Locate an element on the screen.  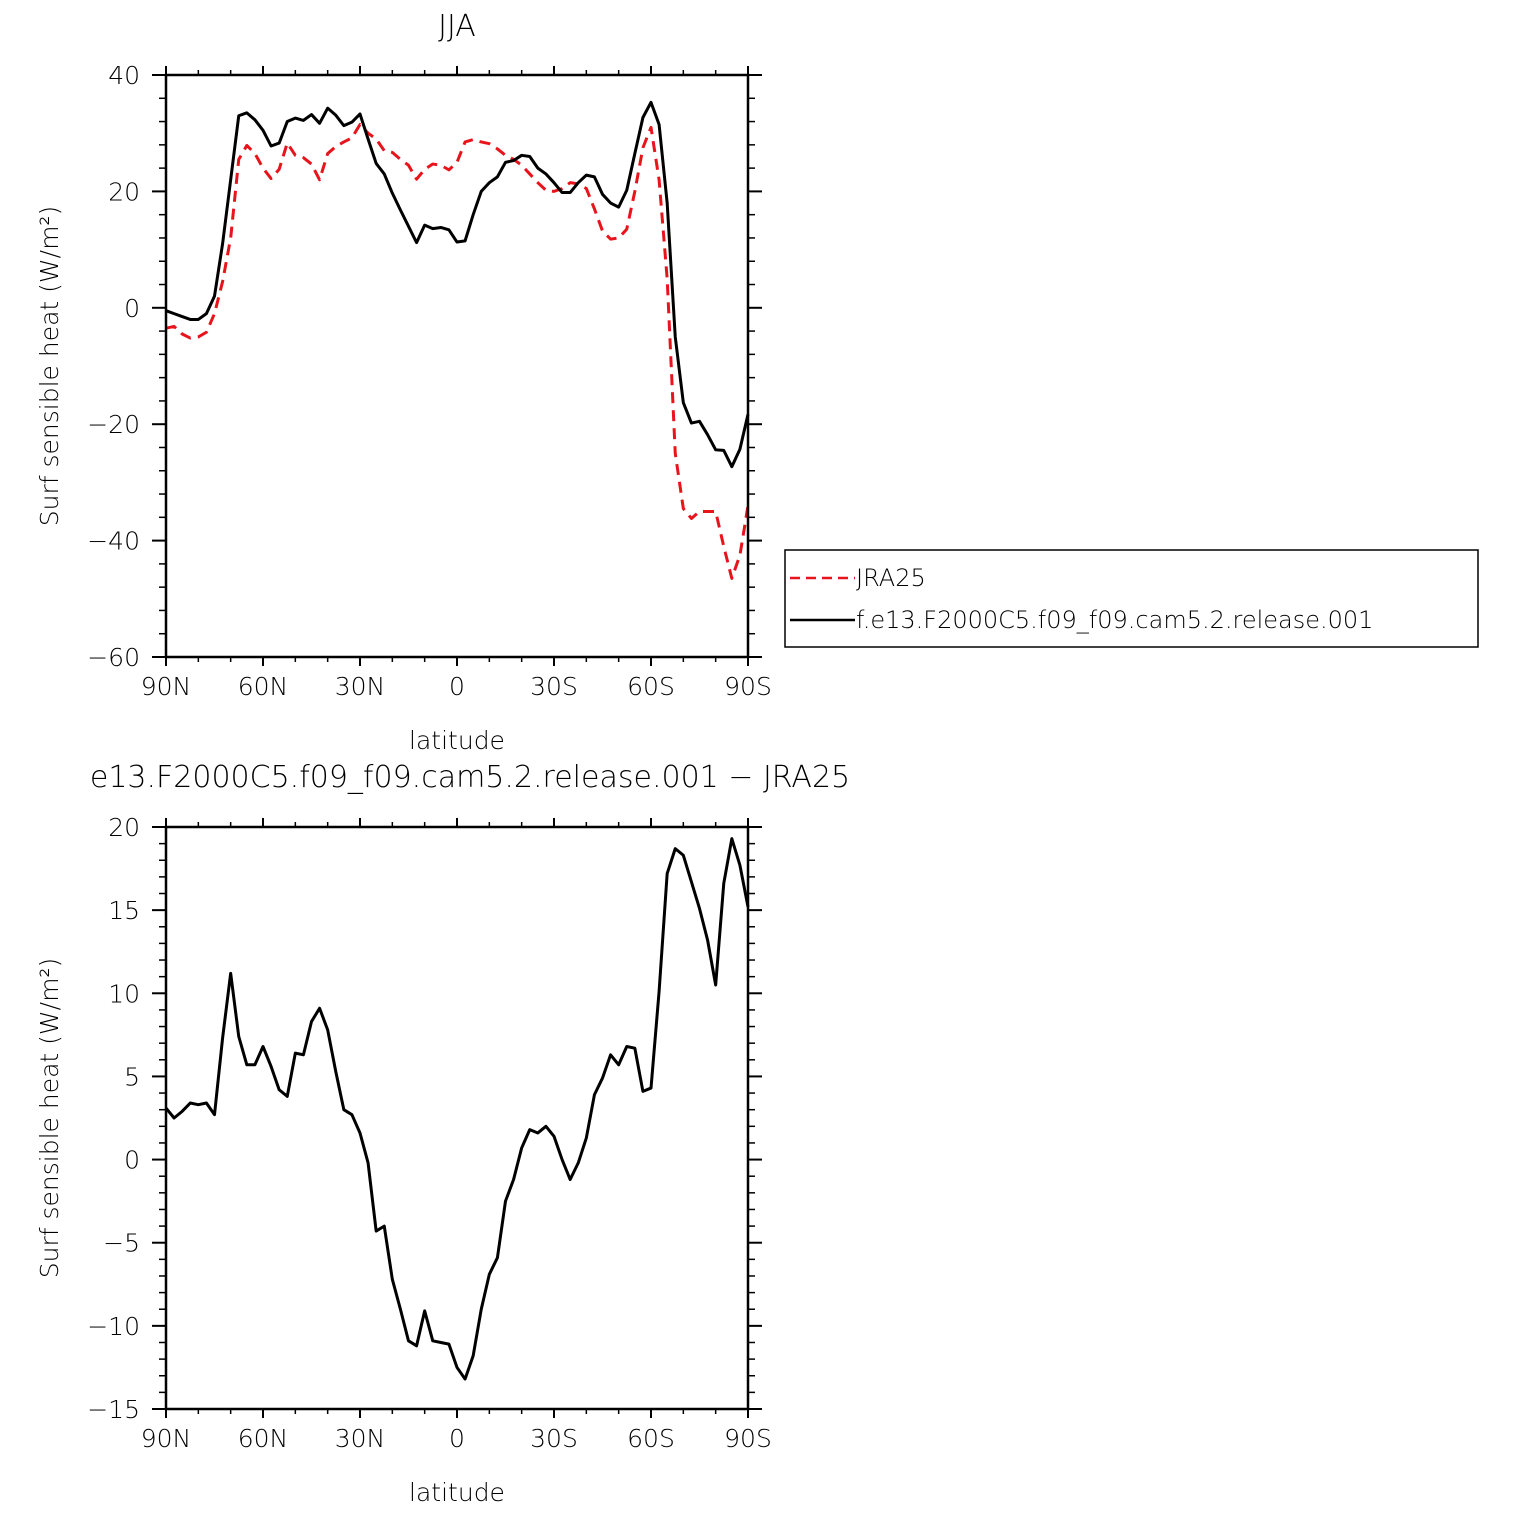
top-x-tick-label: 30N is located at coordinates (360, 686).